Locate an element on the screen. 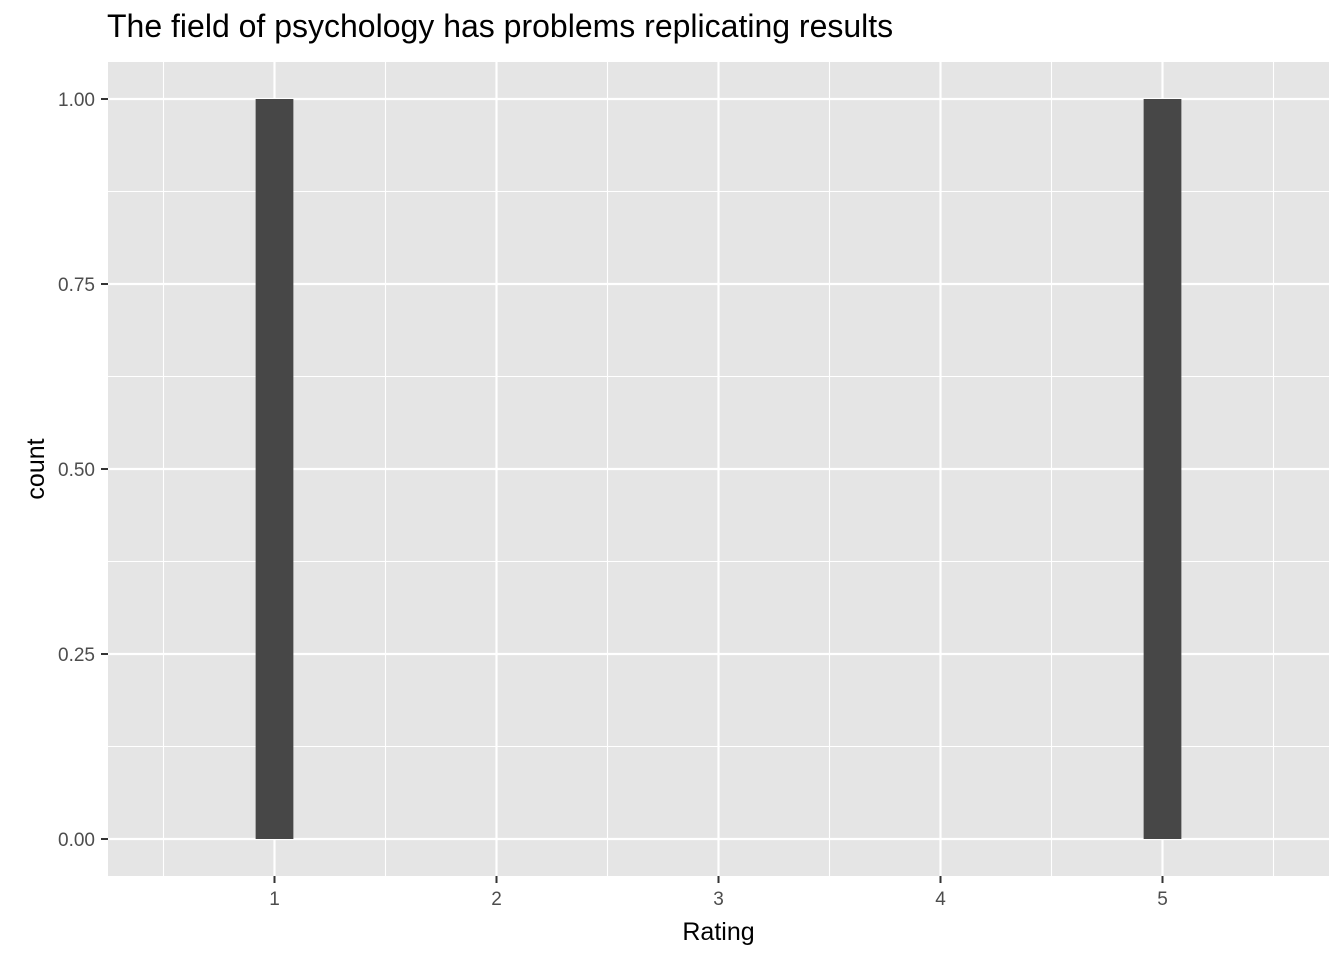 The image size is (1344, 960). x-axis-title: Rating is located at coordinates (718, 932).